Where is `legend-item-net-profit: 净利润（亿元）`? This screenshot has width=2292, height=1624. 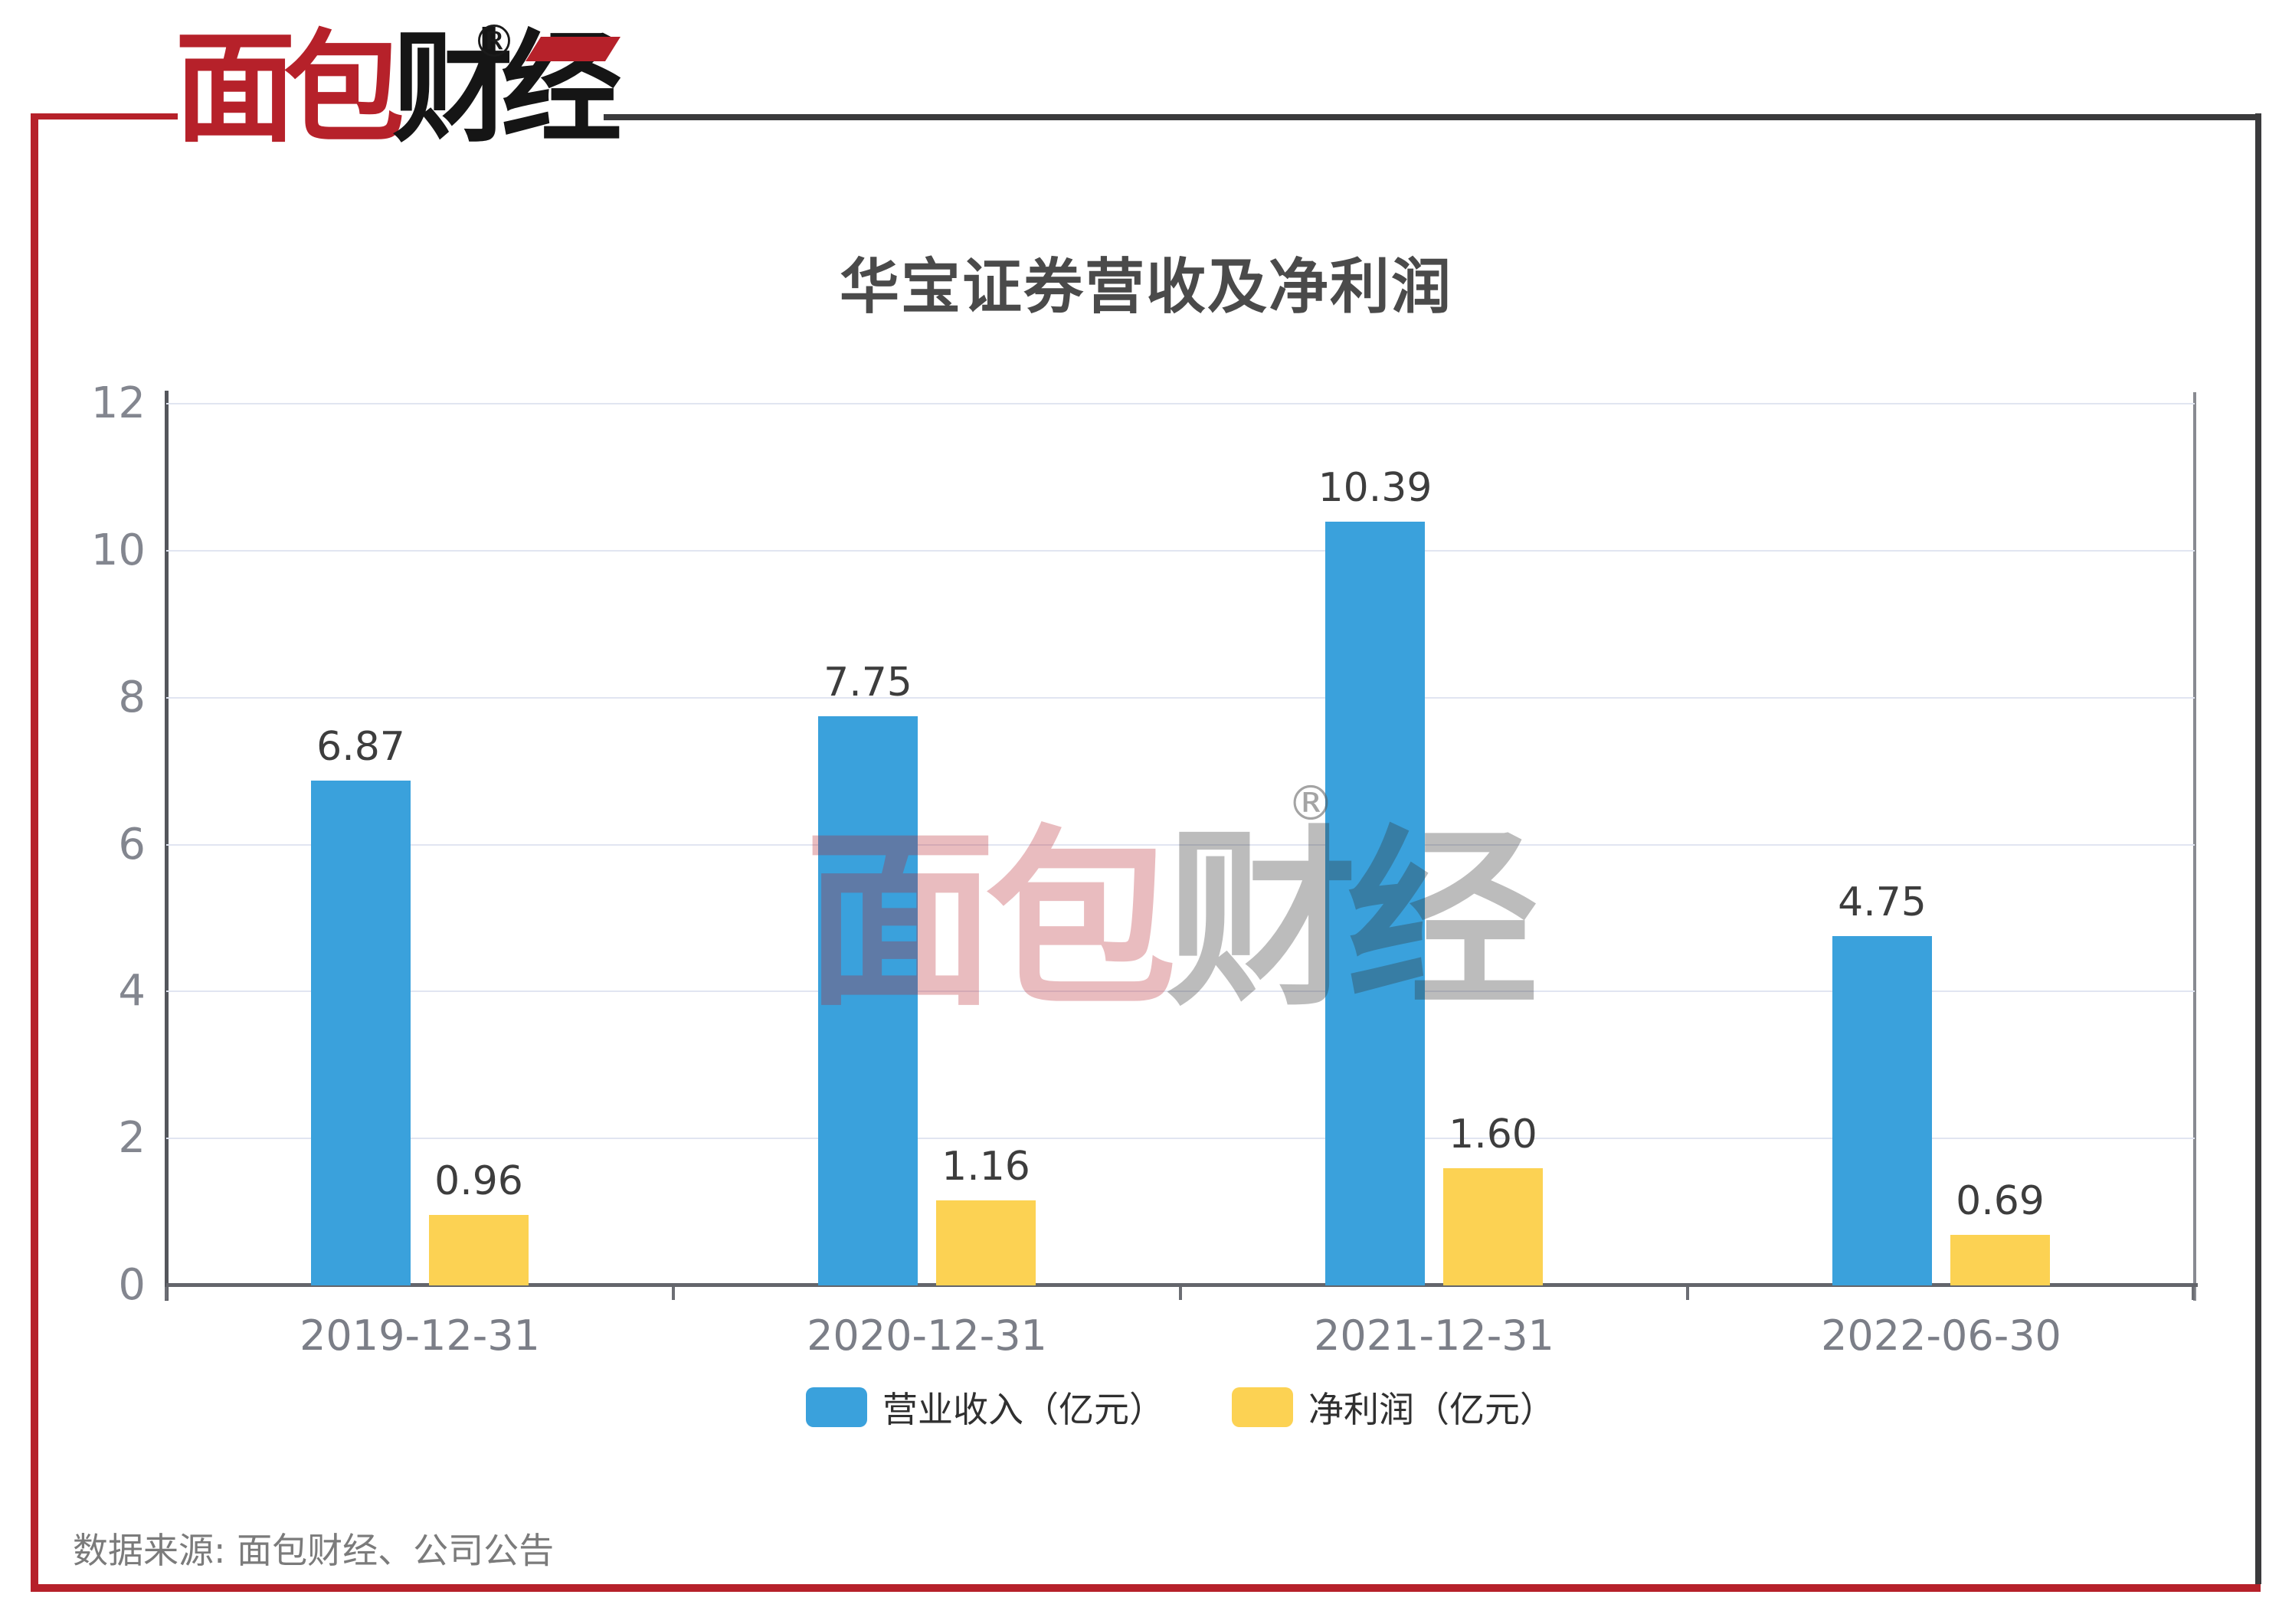
legend-item-net-profit: 净利润（亿元） is located at coordinates (1393, 1407).